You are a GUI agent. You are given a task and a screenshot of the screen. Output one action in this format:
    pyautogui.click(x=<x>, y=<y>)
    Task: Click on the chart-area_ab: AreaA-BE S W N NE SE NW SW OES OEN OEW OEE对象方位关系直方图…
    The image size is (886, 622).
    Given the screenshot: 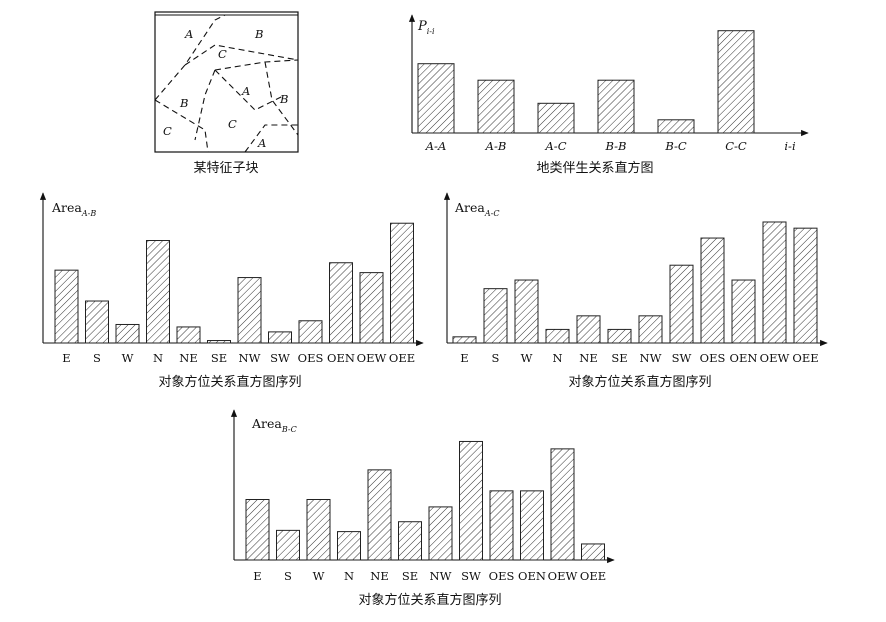 What is the action you would take?
    pyautogui.click(x=231, y=291)
    